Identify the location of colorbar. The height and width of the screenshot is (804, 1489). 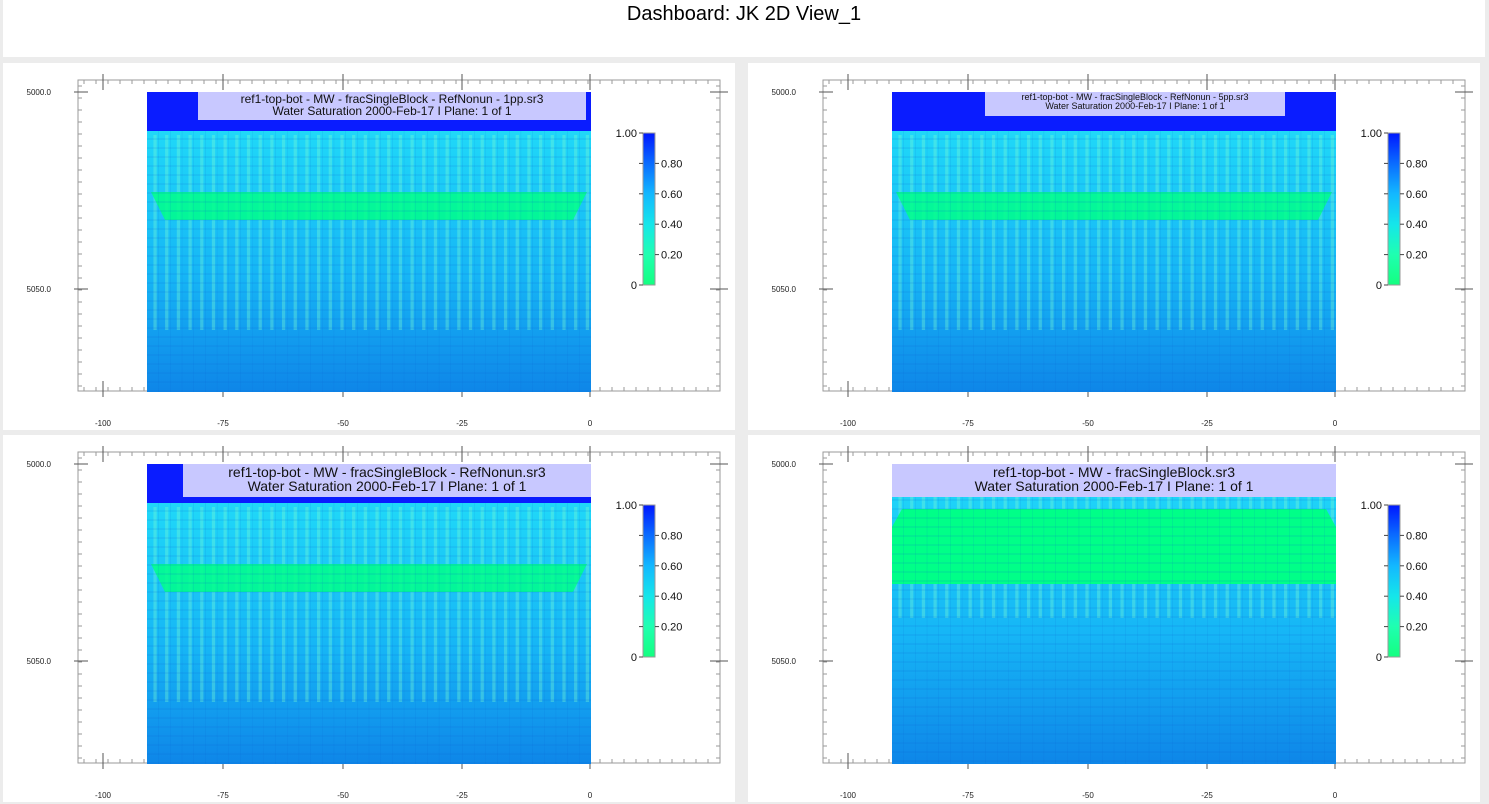
(1394, 209).